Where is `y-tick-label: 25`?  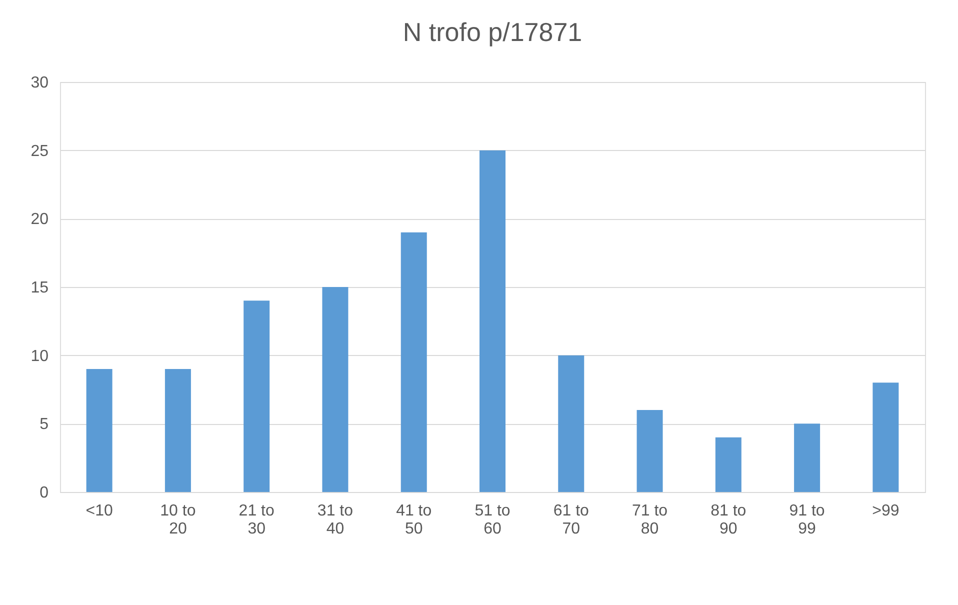 y-tick-label: 25 is located at coordinates (39, 151).